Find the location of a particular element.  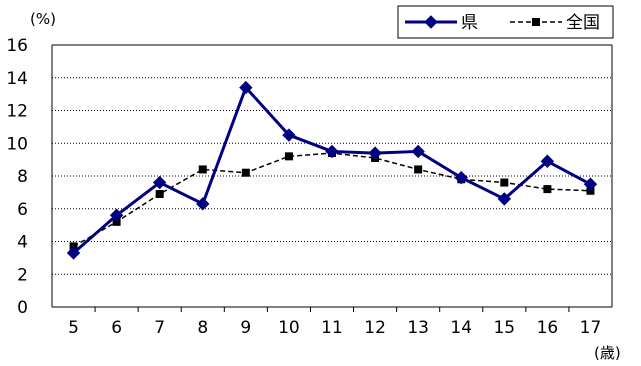

x-tick-label: 12 is located at coordinates (375, 328).